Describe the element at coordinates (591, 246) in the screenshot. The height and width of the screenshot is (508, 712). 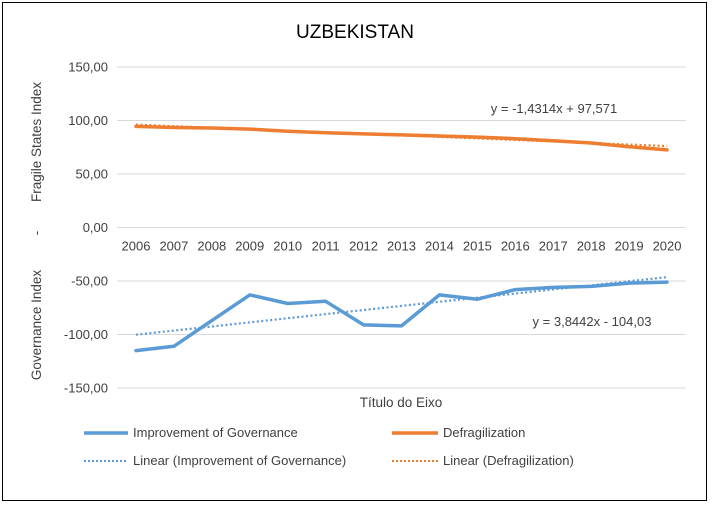
I see `x-tick-label: 2018` at that location.